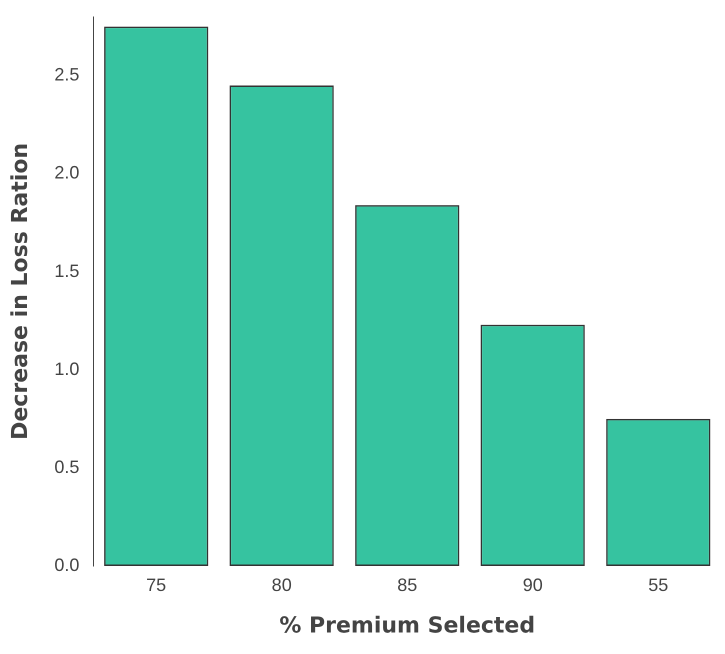 The height and width of the screenshot is (654, 725). I want to click on x-tick-label: 55, so click(658, 584).